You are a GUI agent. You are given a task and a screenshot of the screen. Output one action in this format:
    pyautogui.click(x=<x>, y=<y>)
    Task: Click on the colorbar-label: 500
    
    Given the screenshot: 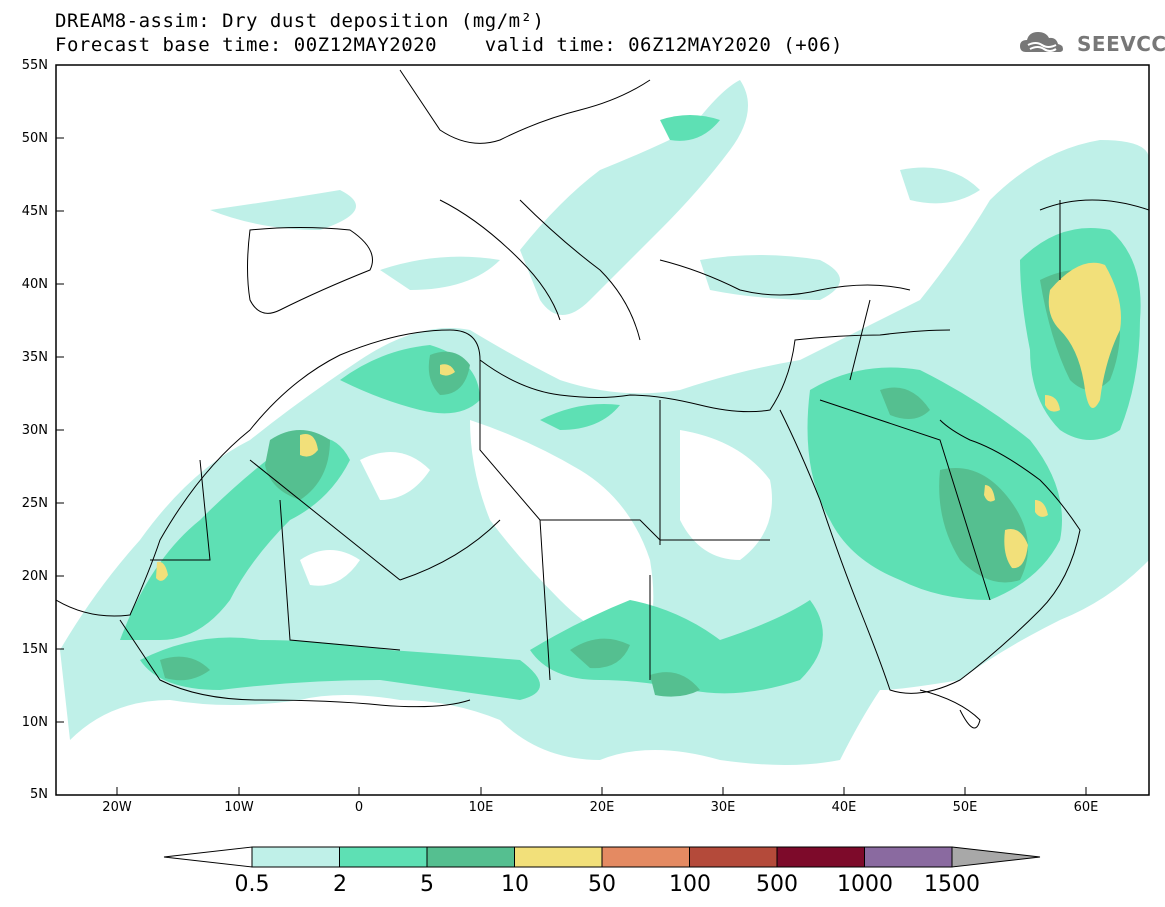 What is the action you would take?
    pyautogui.click(x=777, y=884)
    